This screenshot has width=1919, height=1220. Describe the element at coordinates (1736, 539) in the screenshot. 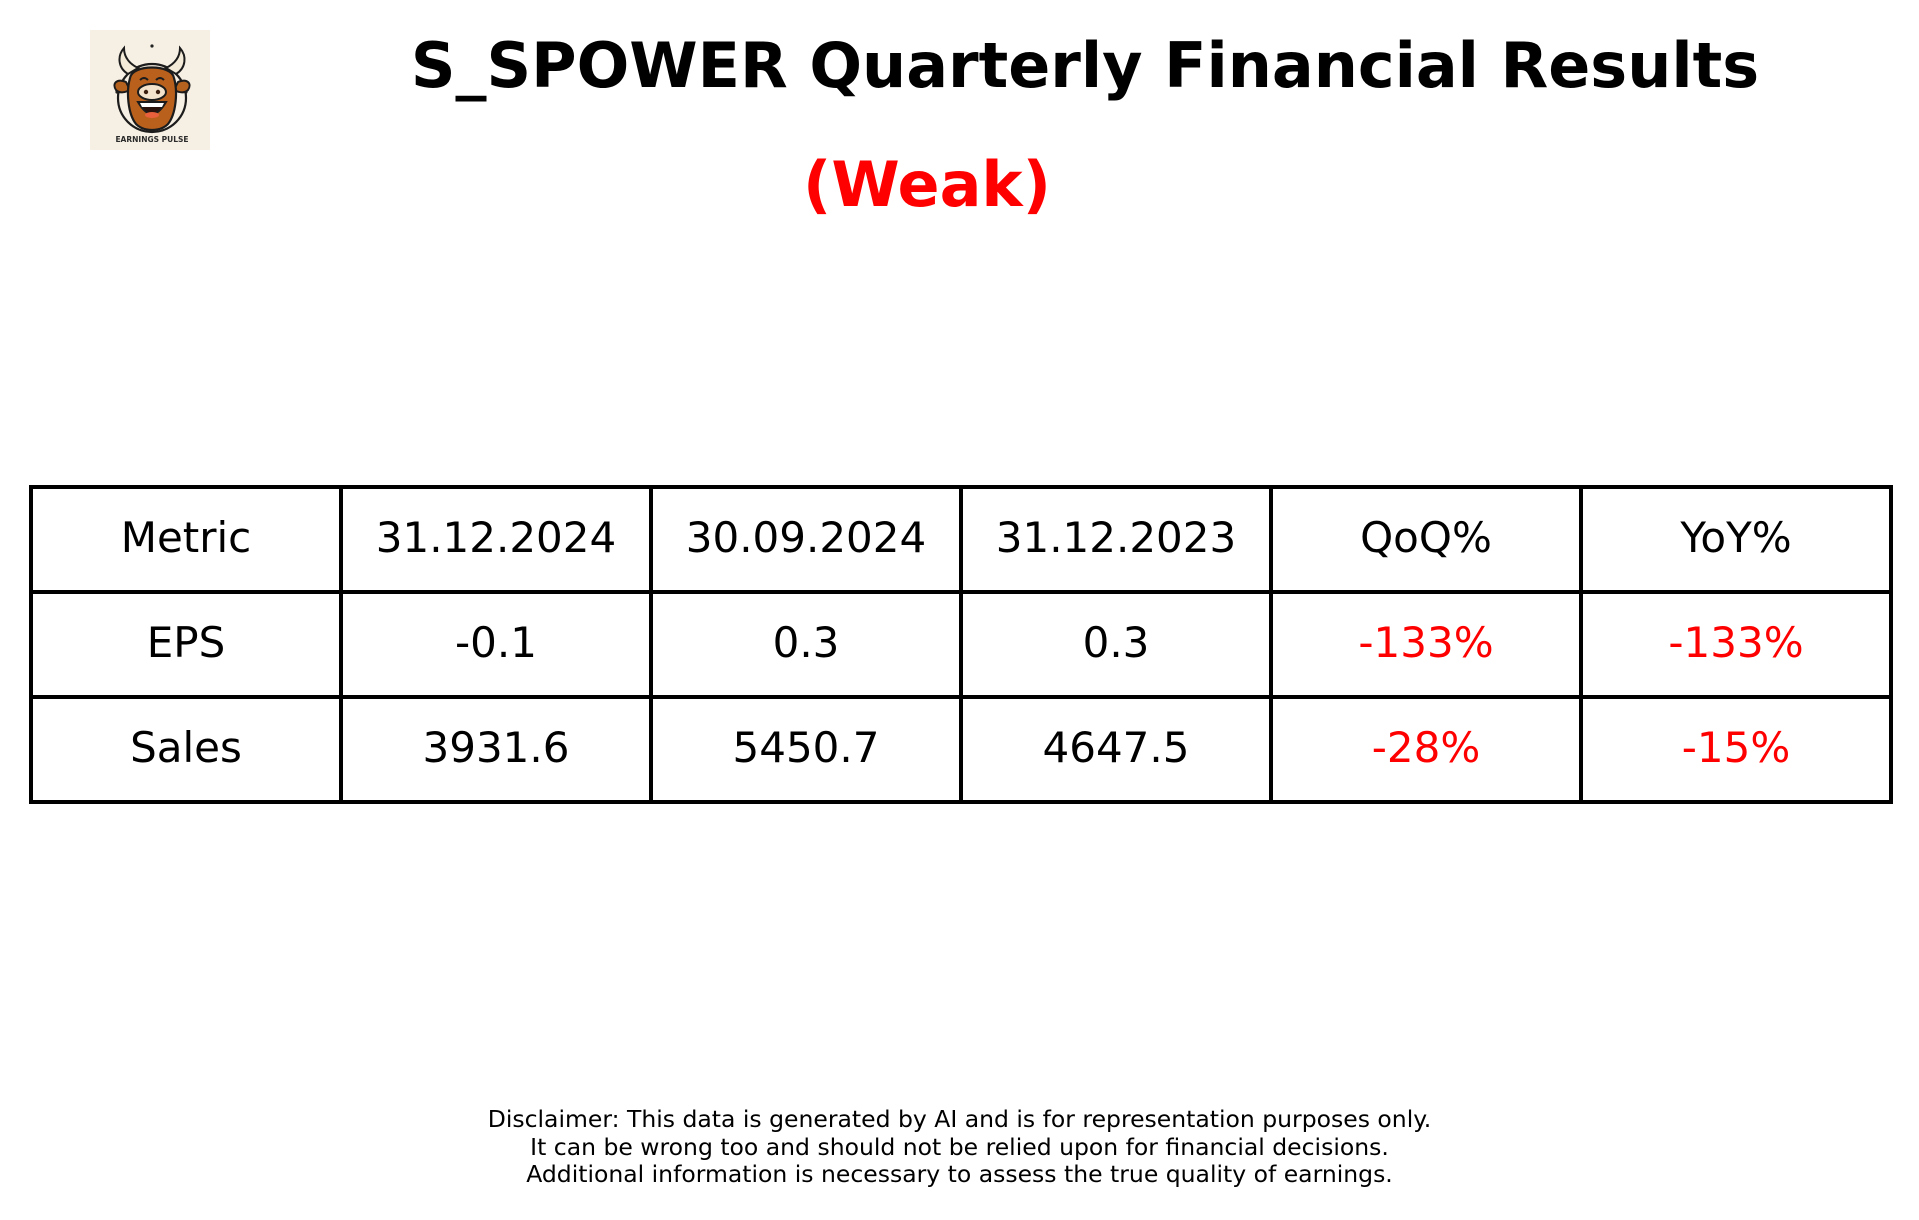

I see `column-header-yoy: YoY%` at that location.